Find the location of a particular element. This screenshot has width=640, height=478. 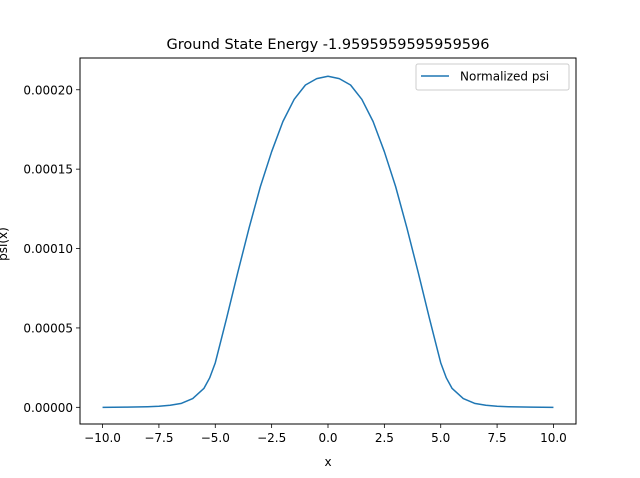

legend: Normalized psi is located at coordinates (492, 77).